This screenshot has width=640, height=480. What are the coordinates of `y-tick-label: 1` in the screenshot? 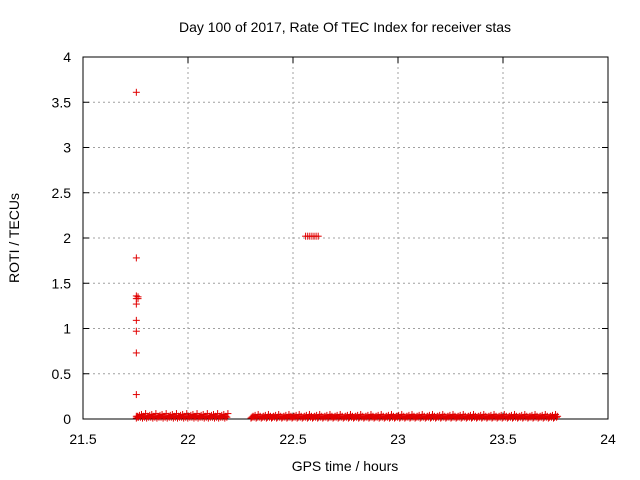 It's located at (67, 329).